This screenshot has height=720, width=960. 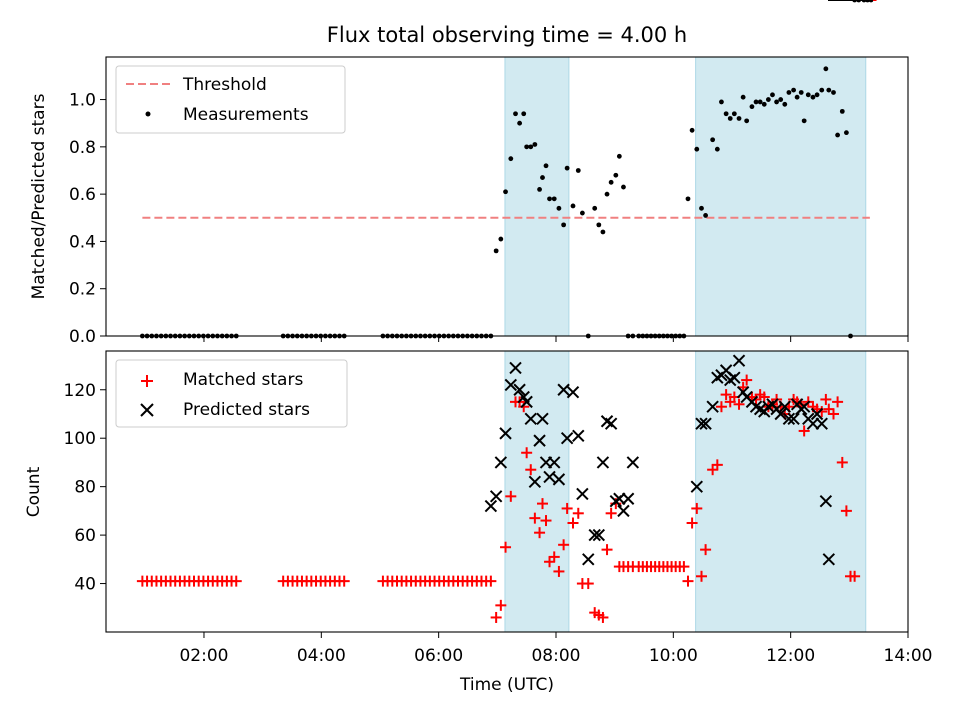 I want to click on y-tick-label: 80, so click(x=85, y=488).